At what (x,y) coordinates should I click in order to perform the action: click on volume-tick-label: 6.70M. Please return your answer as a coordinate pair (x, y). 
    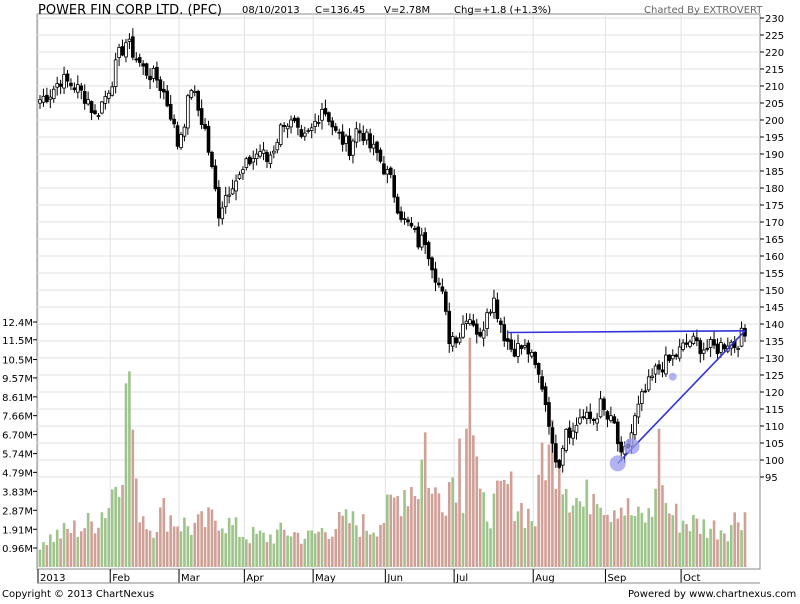
    Looking at the image, I should click on (17, 436).